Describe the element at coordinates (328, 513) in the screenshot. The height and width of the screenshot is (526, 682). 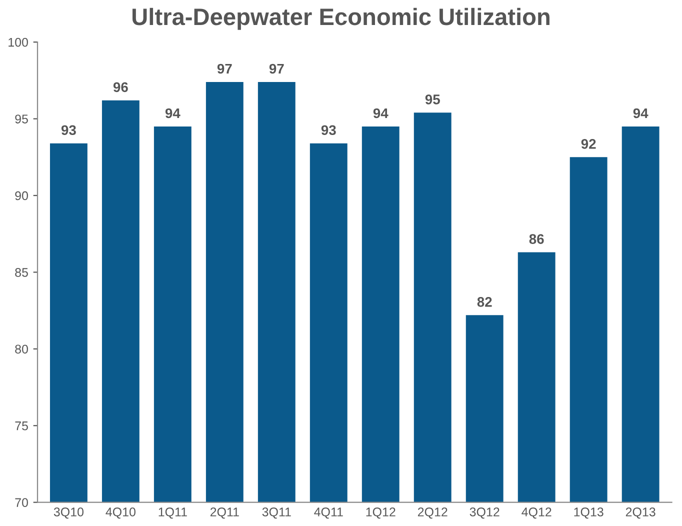
I see `x-tick-label: 4Q11` at that location.